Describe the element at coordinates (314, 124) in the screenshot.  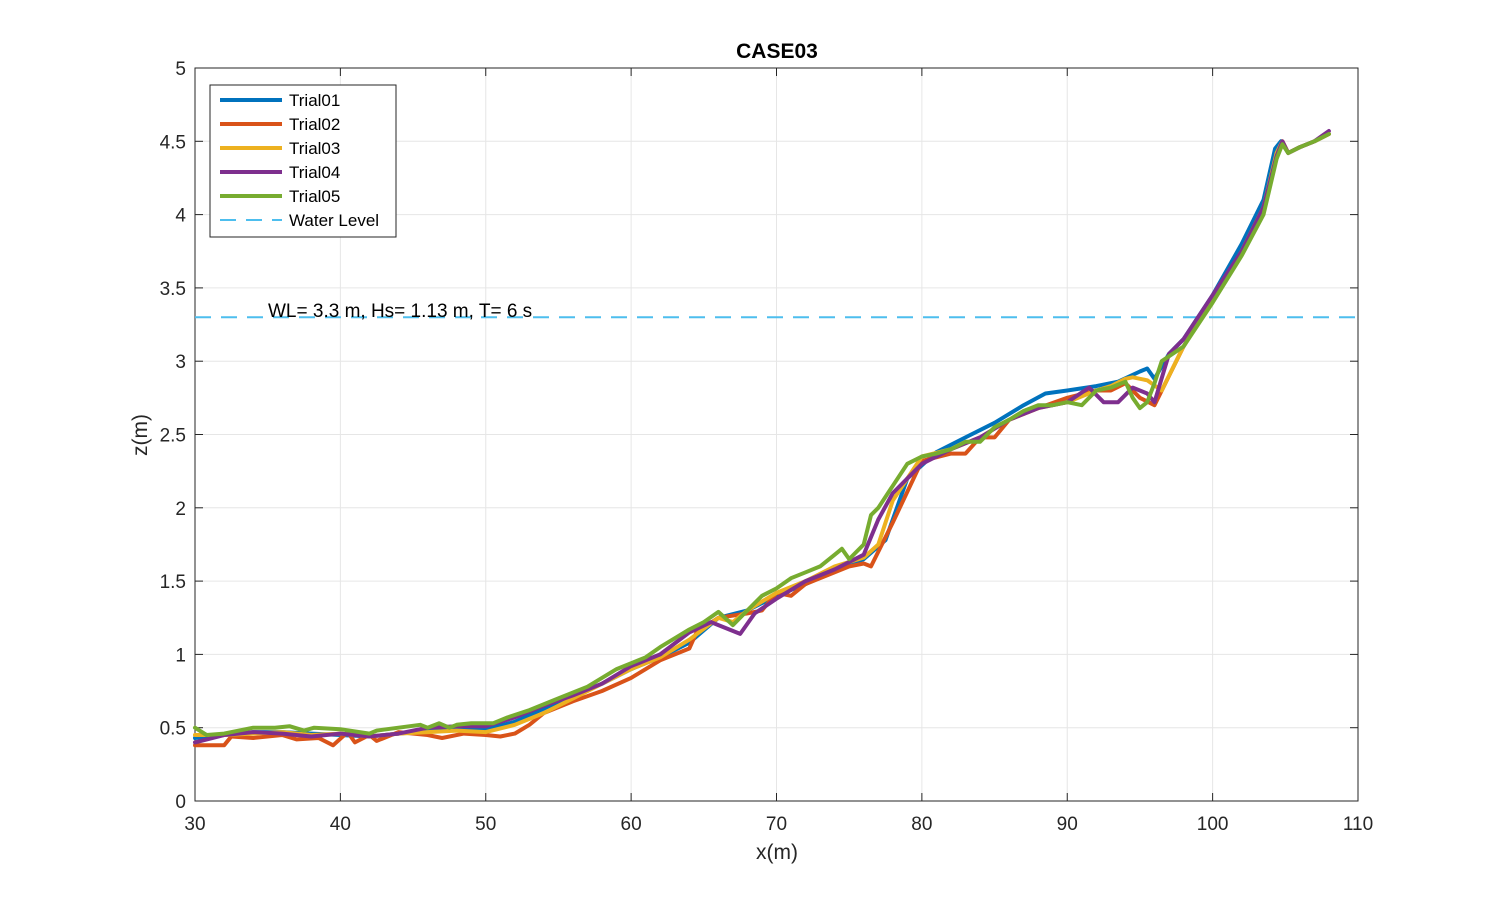
I see `legend-label: Trial02` at that location.